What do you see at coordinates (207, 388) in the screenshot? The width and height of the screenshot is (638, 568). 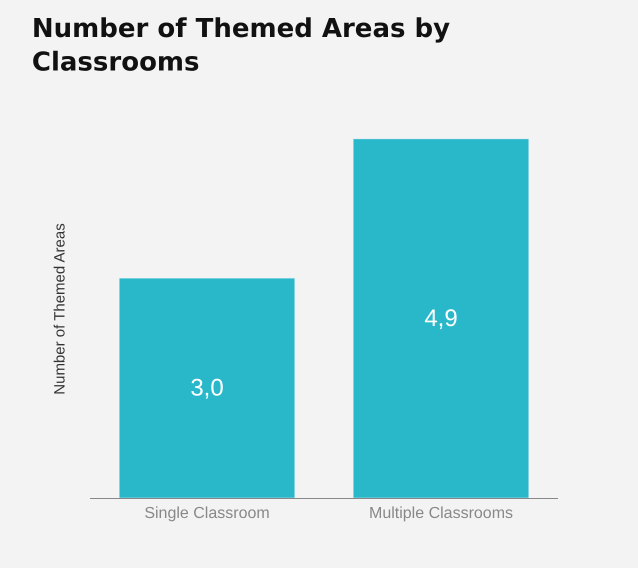 I see `data-label: 3,0` at bounding box center [207, 388].